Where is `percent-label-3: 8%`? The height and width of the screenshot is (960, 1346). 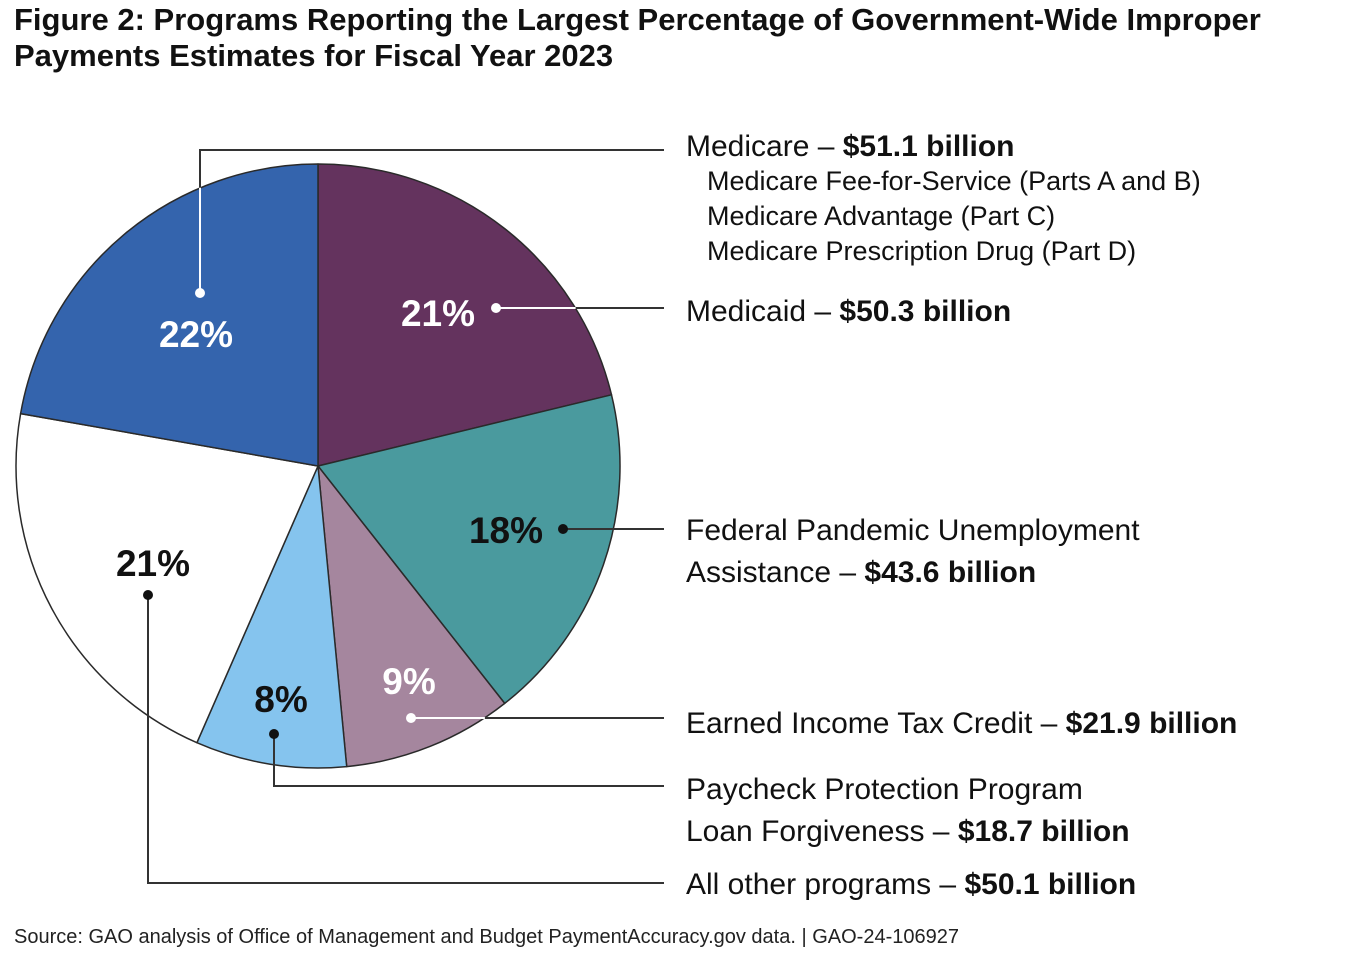 percent-label-3: 8% is located at coordinates (280, 699).